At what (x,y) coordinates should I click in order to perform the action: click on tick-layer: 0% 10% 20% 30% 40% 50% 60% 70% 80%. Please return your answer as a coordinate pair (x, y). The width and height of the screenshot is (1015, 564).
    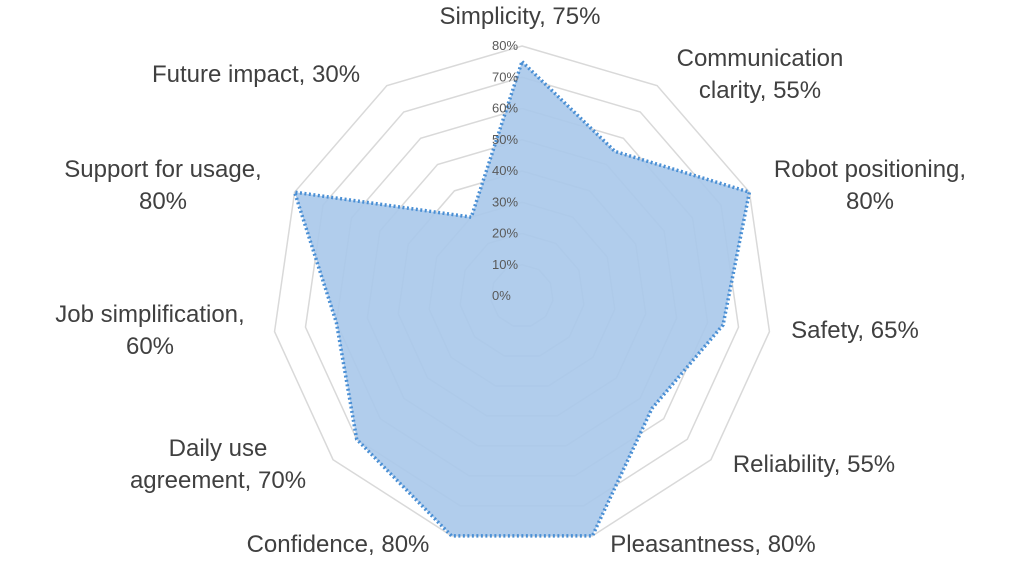
    Looking at the image, I should click on (505, 170).